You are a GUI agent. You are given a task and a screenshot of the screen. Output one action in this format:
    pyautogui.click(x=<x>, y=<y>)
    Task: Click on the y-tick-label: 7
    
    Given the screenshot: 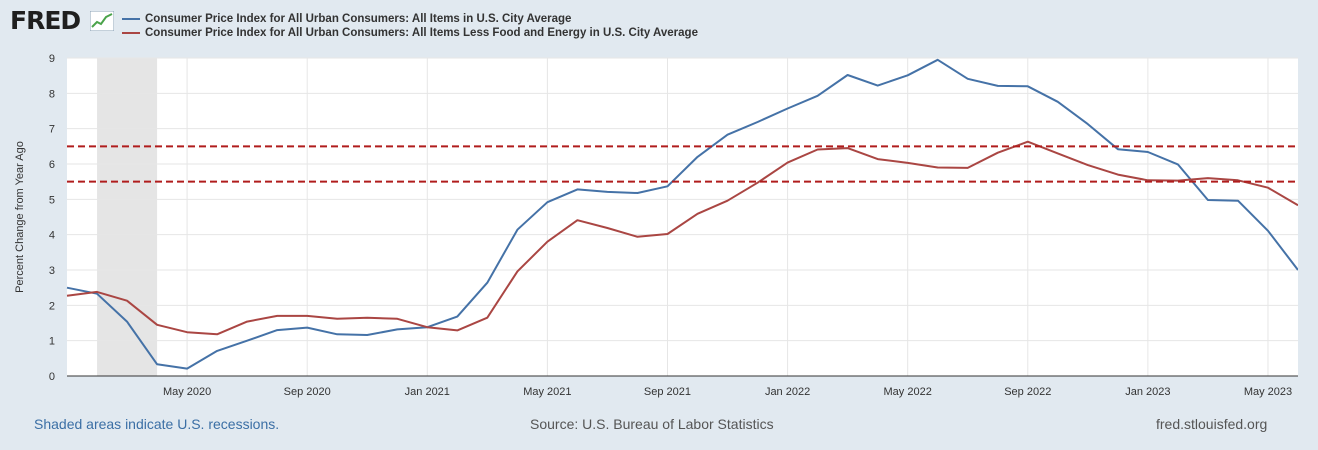 What is the action you would take?
    pyautogui.click(x=52, y=130)
    